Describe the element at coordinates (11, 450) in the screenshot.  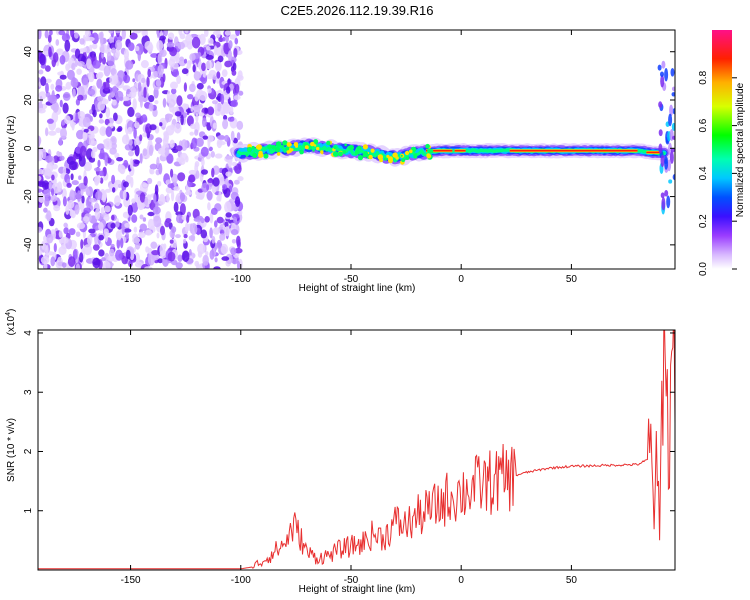
I see `snr-y-label: SNR (10 * v/v)` at that location.